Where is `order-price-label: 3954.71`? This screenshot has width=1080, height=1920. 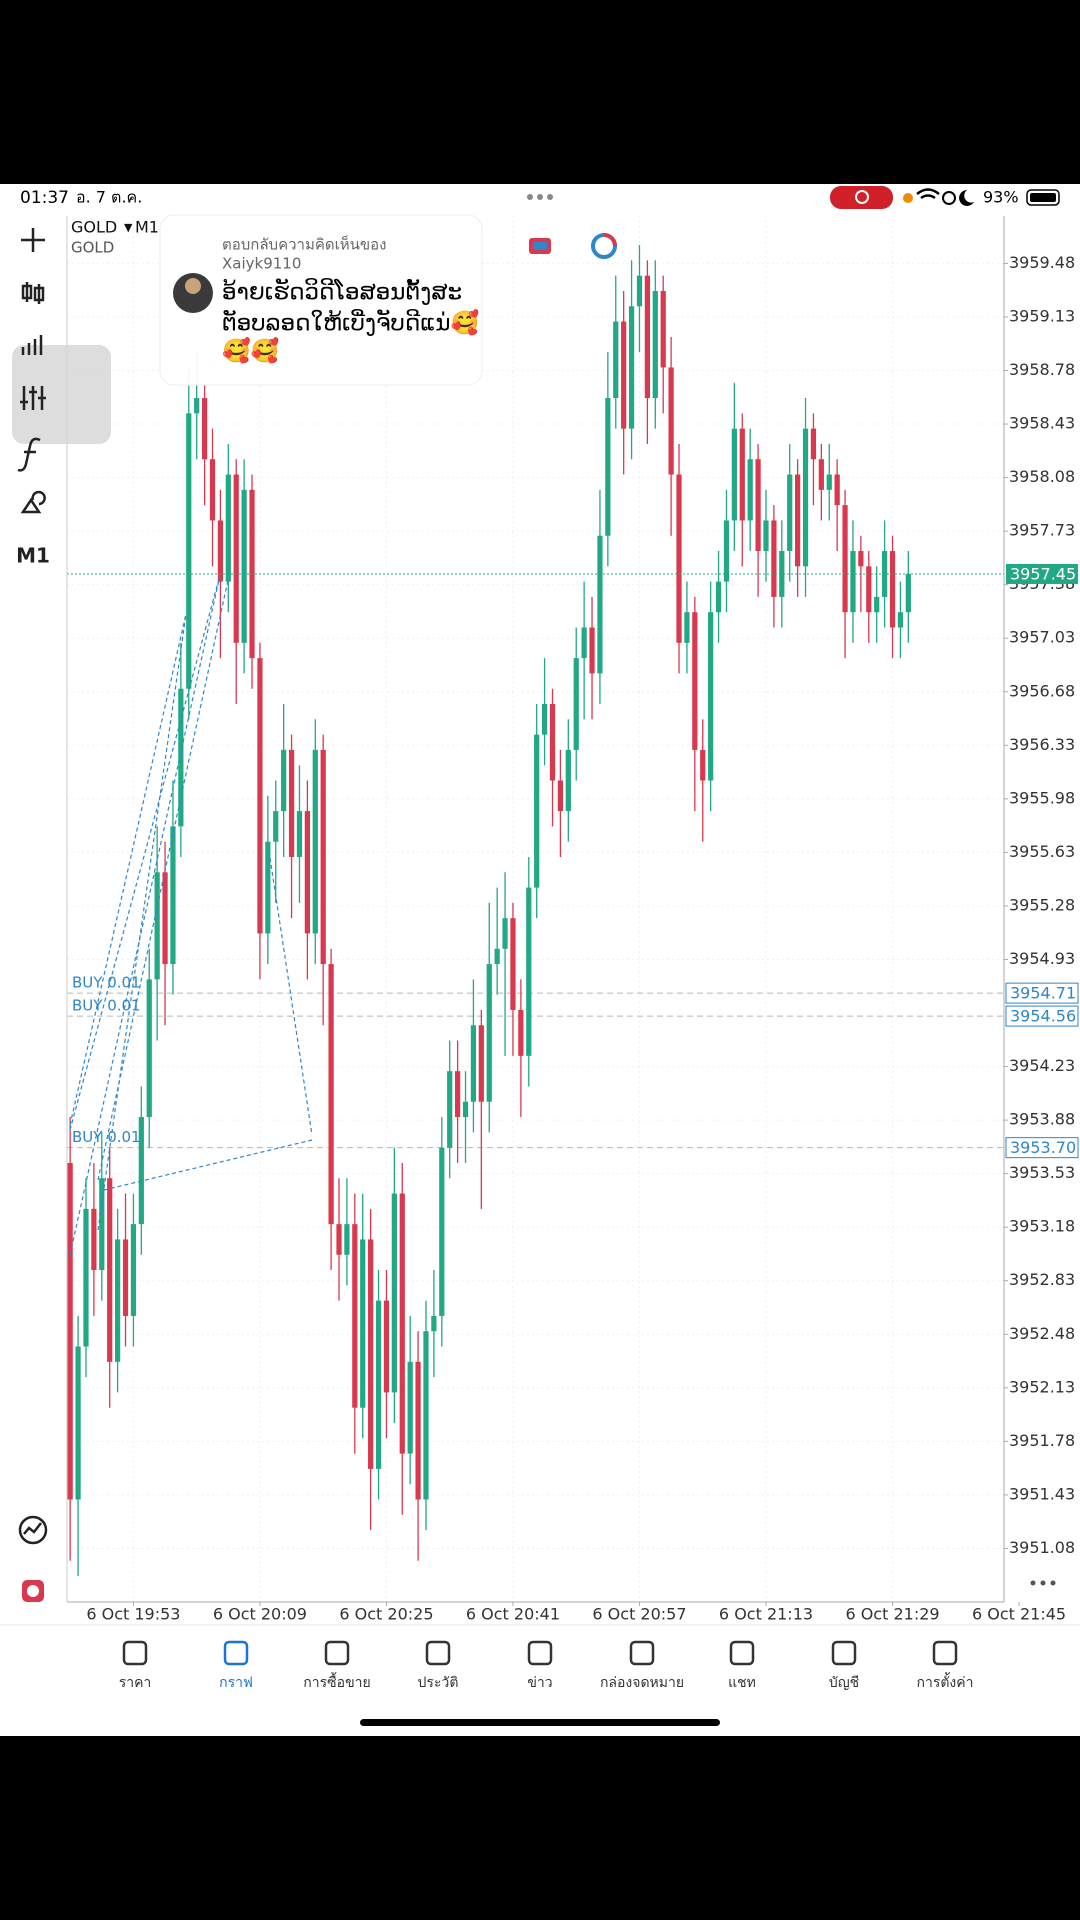 order-price-label: 3954.71 is located at coordinates (1043, 993).